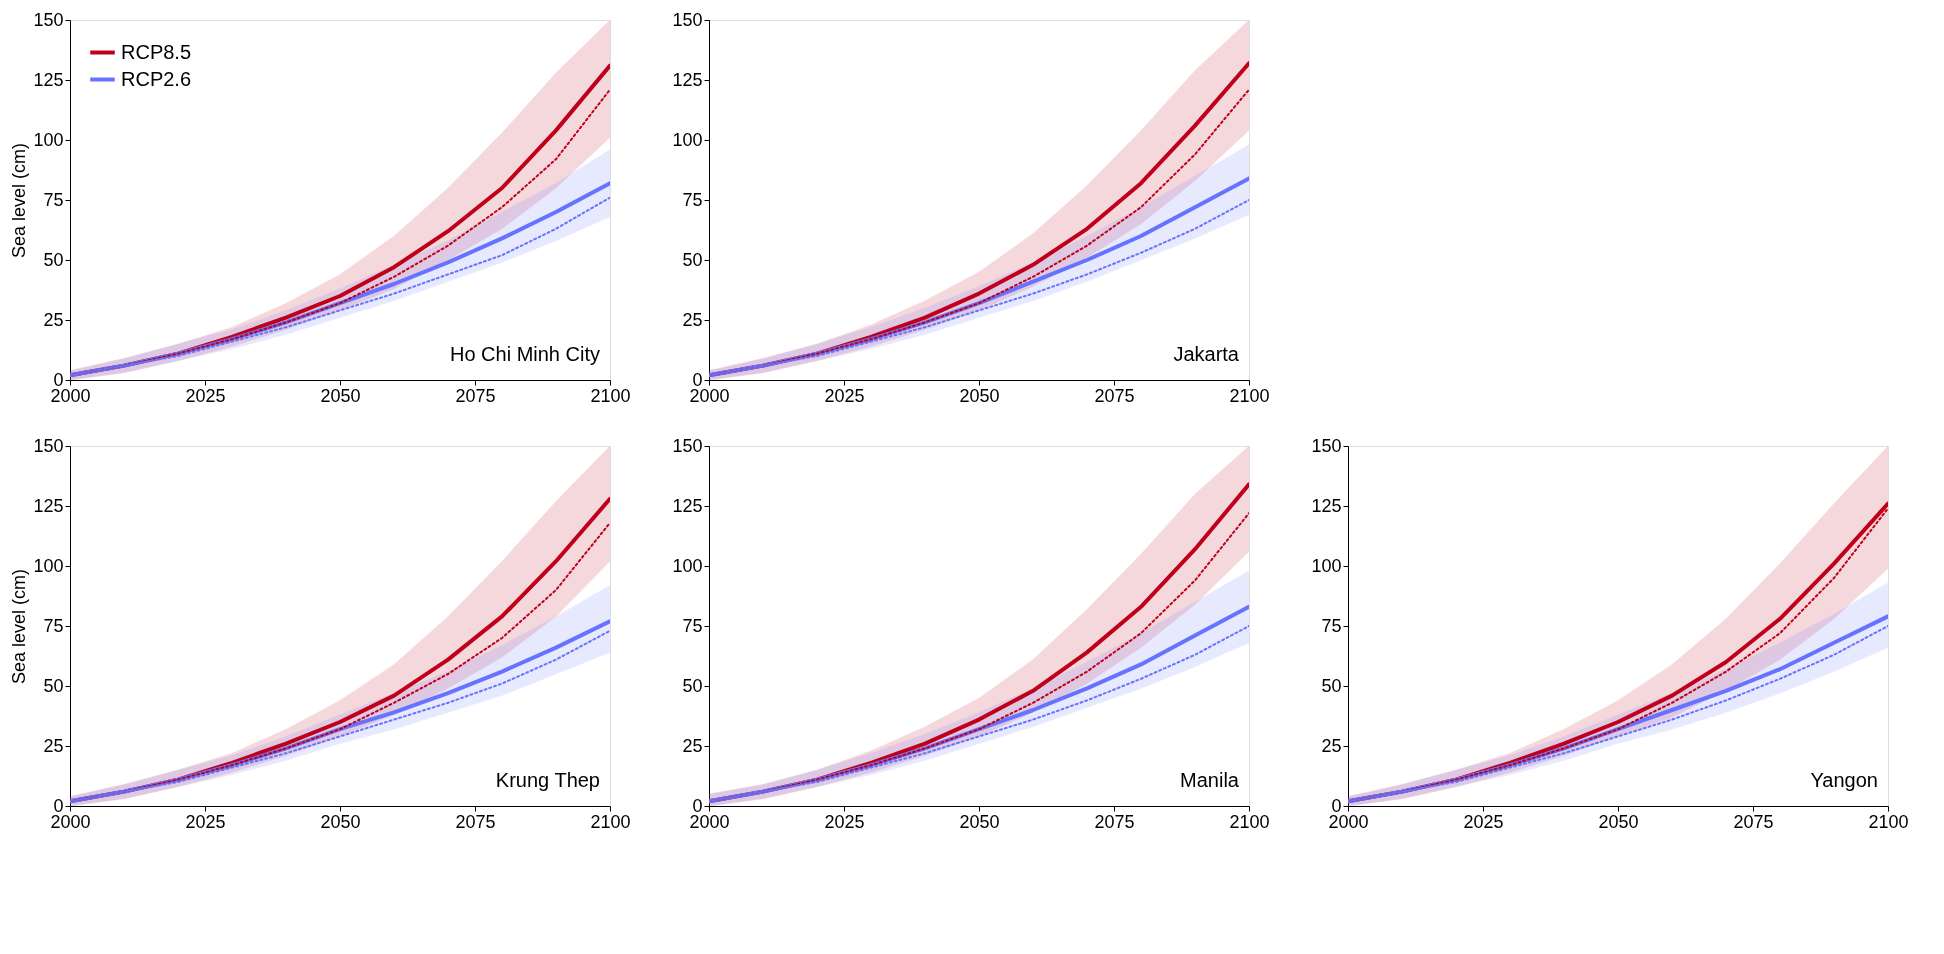 The image size is (1944, 954). I want to click on annotation: Krung Thep, so click(547, 780).